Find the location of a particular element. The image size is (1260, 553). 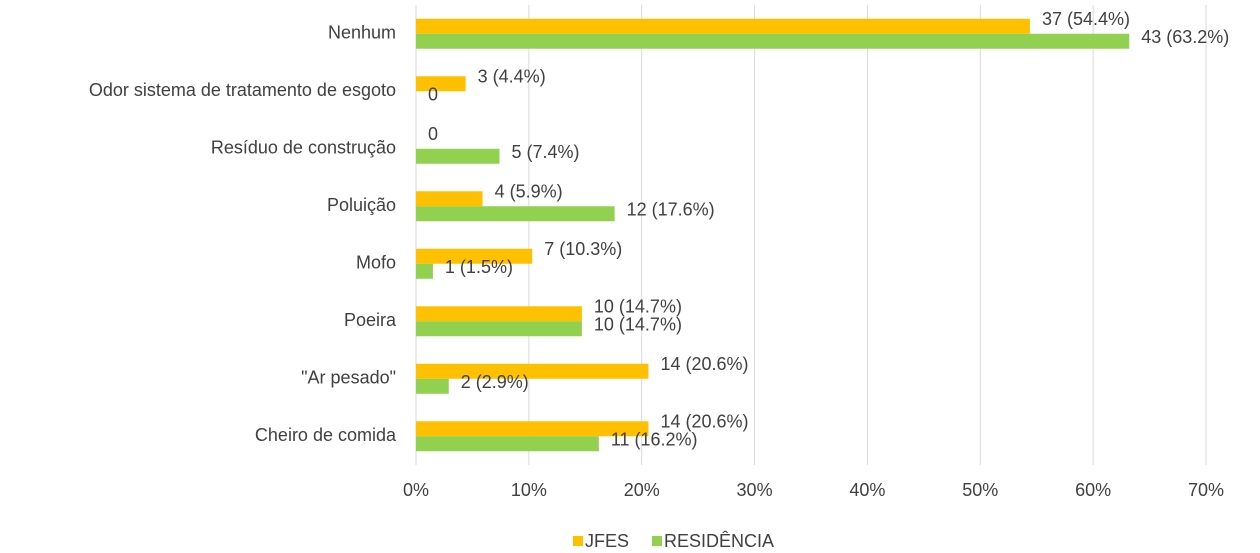

x-tick-label: 0% is located at coordinates (416, 490).